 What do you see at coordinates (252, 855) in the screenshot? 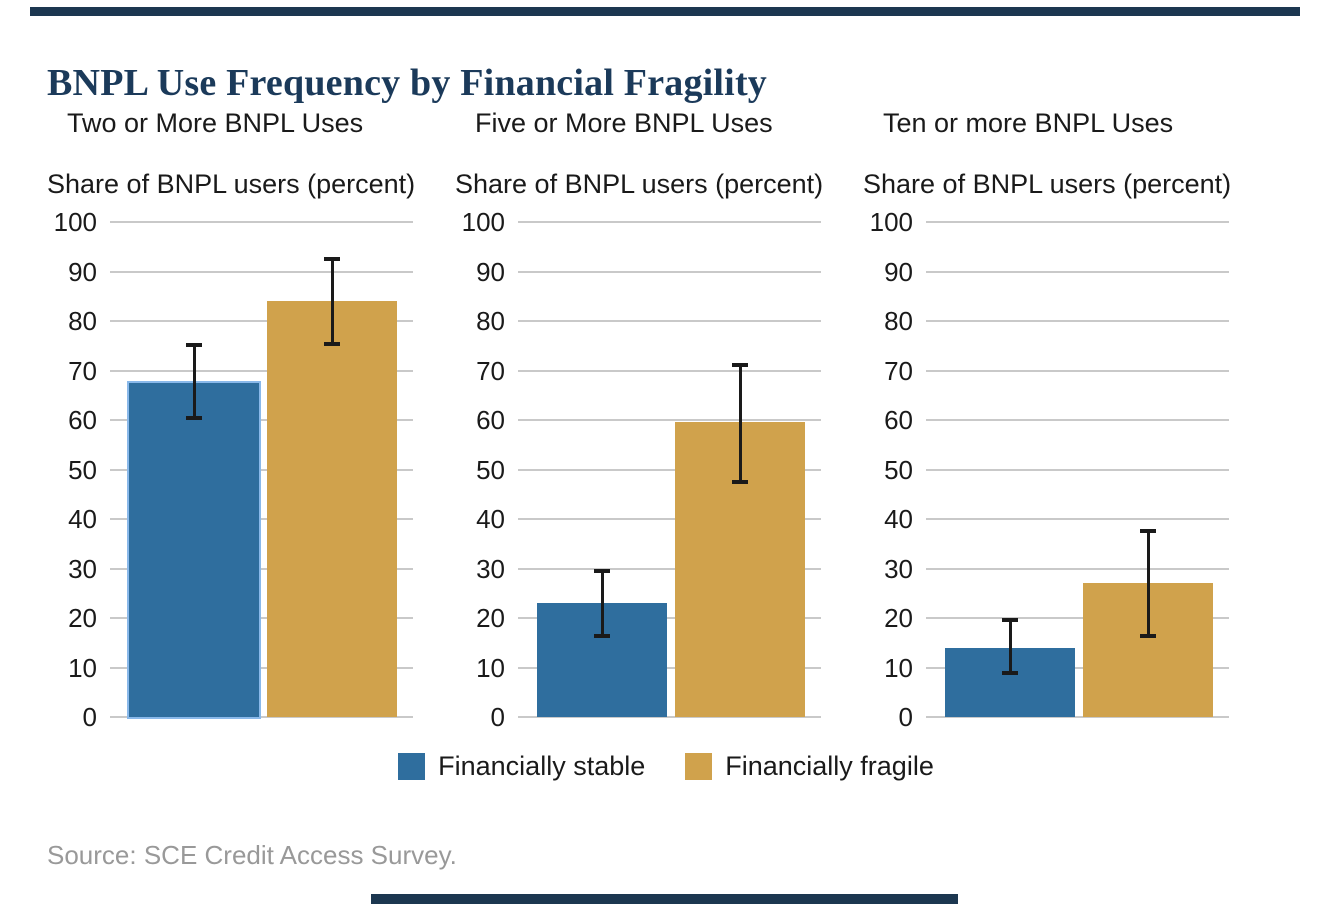
I see `source-note: Source: SCE Credit Access Survey.` at bounding box center [252, 855].